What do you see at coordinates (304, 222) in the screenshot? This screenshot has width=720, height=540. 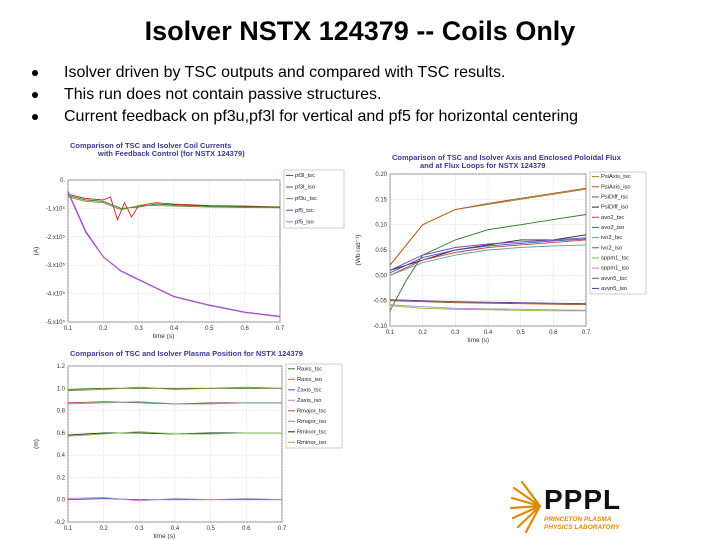 I see `legend-entry: pf5_iso` at bounding box center [304, 222].